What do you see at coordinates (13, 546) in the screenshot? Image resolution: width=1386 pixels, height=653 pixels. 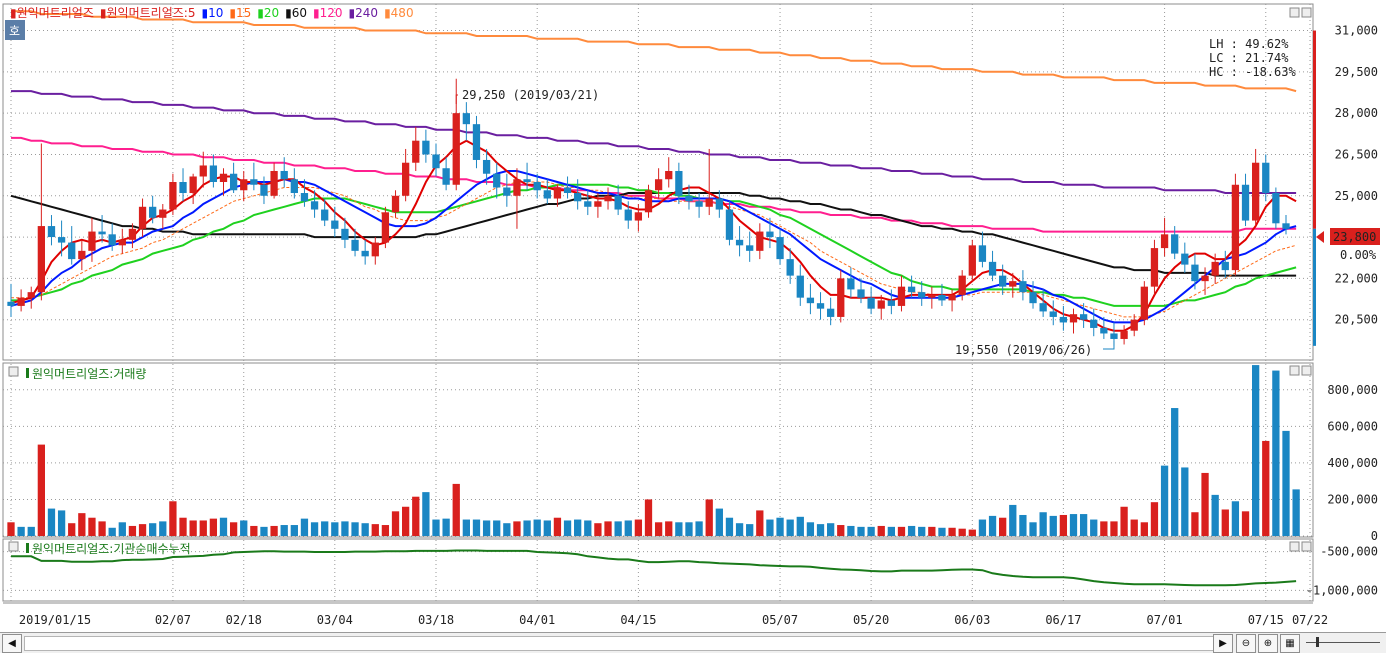 I see `net-legend-close-icon` at bounding box center [13, 546].